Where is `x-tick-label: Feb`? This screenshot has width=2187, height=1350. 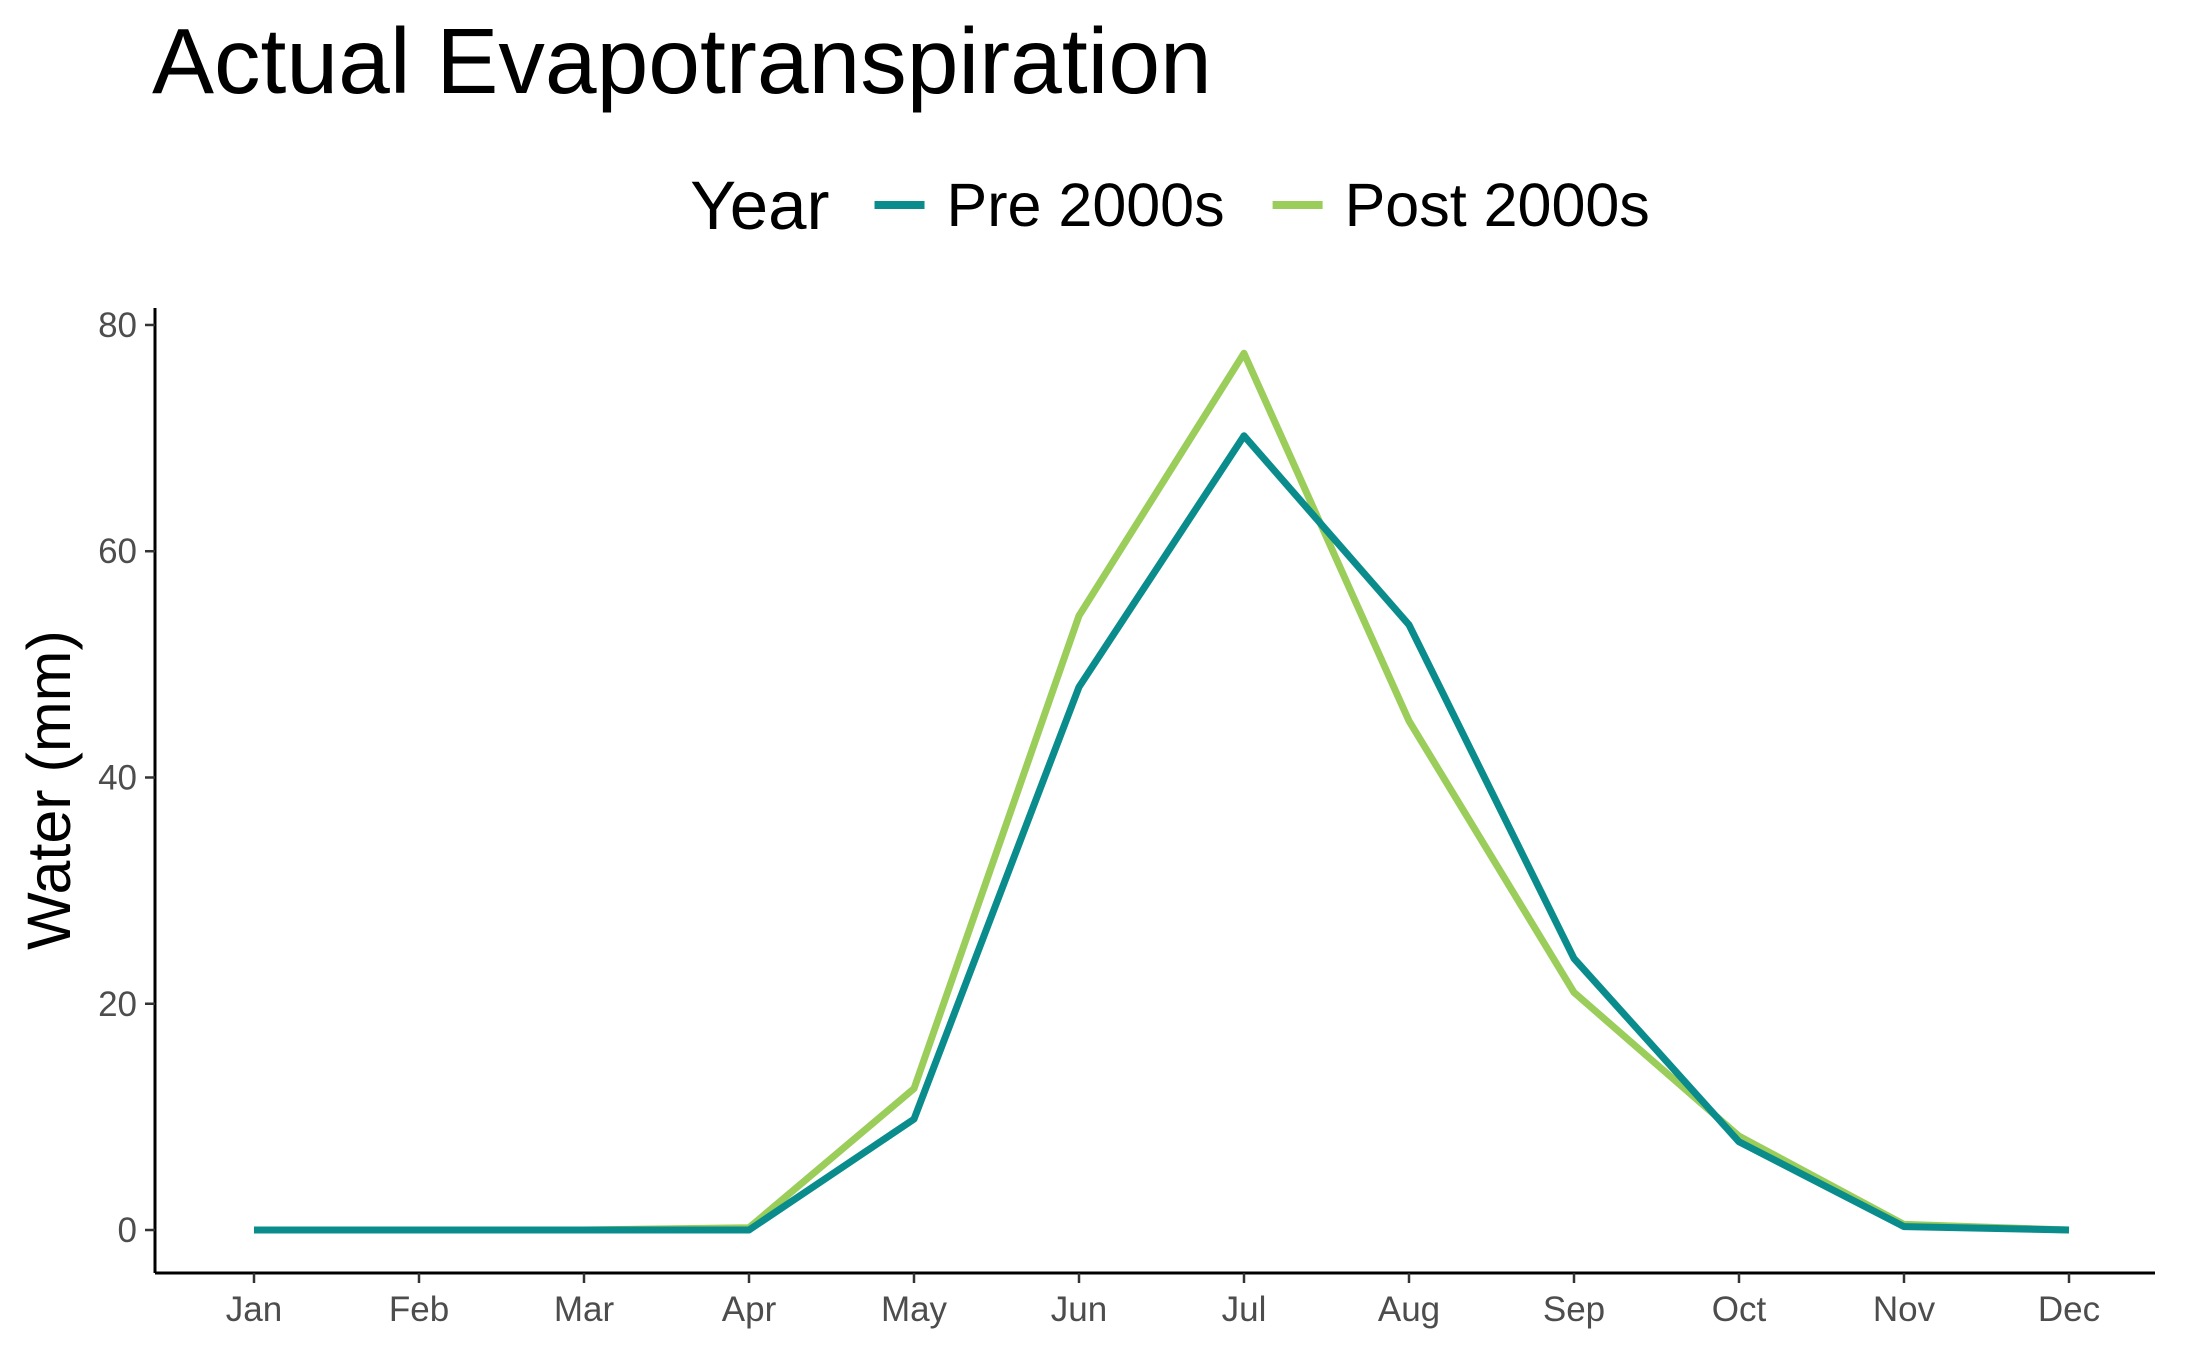
x-tick-label: Feb is located at coordinates (419, 1309).